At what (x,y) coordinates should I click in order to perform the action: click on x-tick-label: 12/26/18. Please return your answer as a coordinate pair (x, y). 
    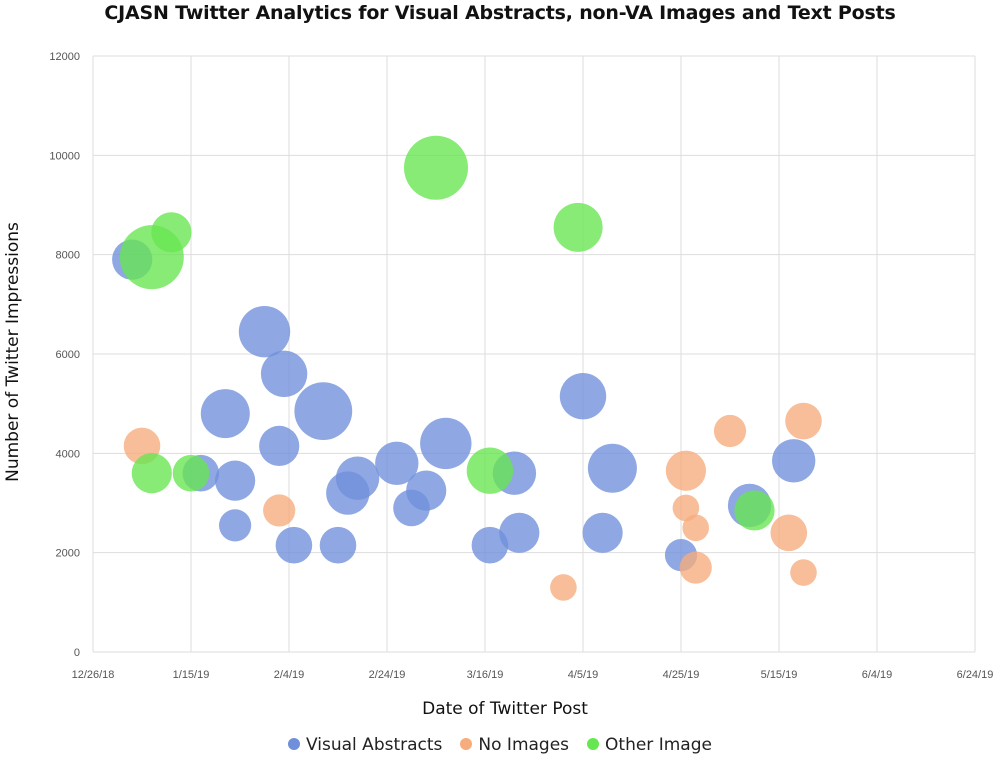
    Looking at the image, I should click on (93, 675).